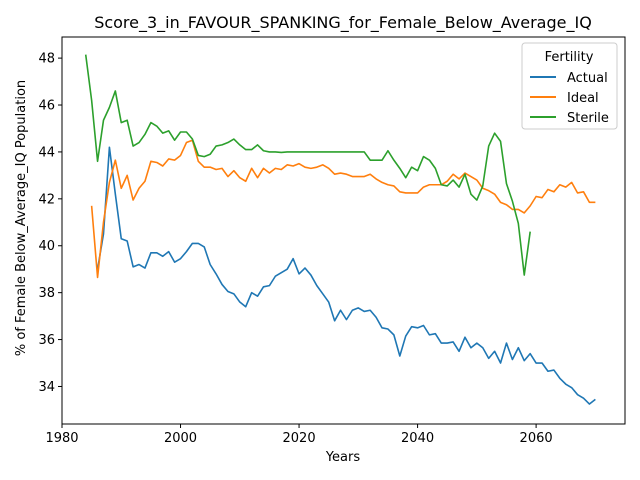 The width and height of the screenshot is (640, 480). I want to click on x-tick-label: 1980, so click(61, 438).